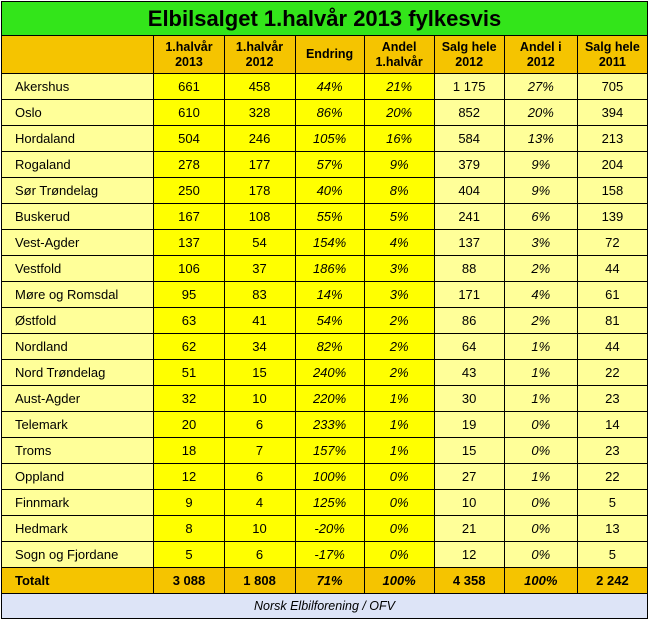 This screenshot has height=629, width=651. I want to click on cell-salg2011: 213, so click(612, 138).